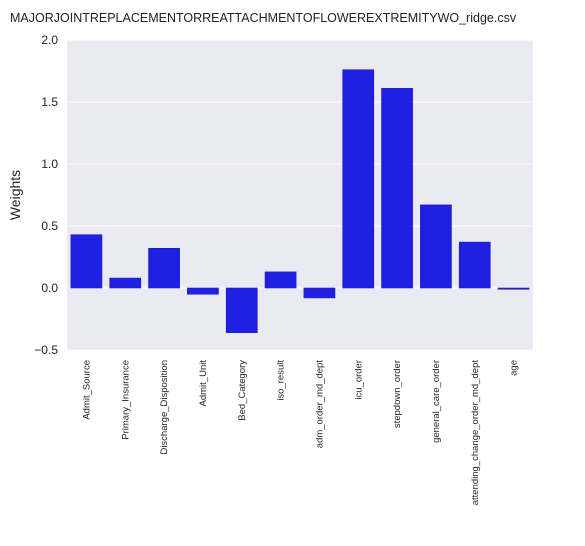 The height and width of the screenshot is (546, 585). What do you see at coordinates (397, 188) in the screenshot?
I see `bar-stepdown-order` at bounding box center [397, 188].